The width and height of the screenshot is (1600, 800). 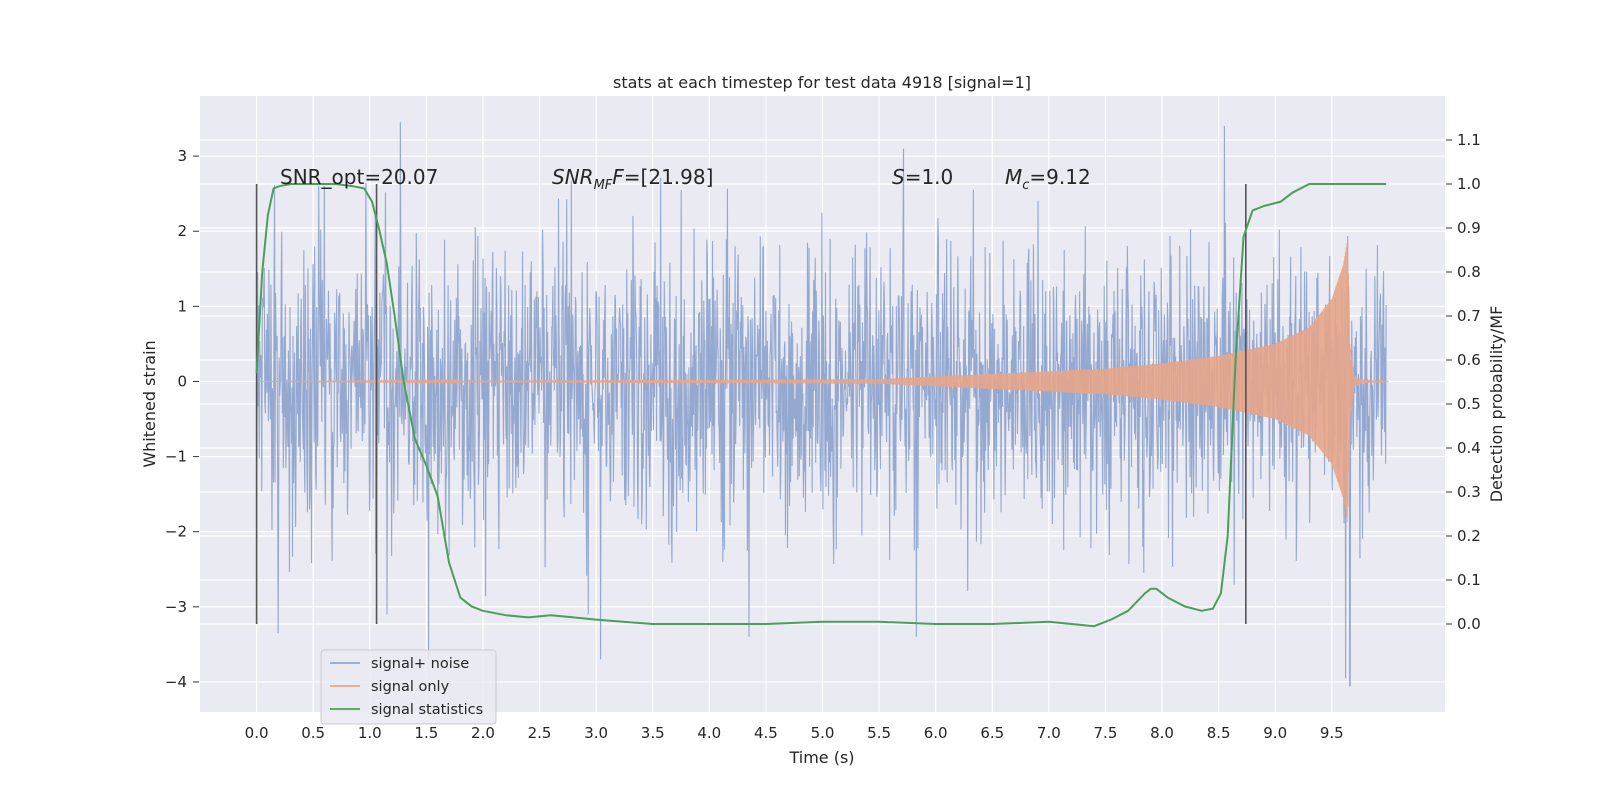 I want to click on y2-tick-label: 0.5, so click(x=1469, y=404).